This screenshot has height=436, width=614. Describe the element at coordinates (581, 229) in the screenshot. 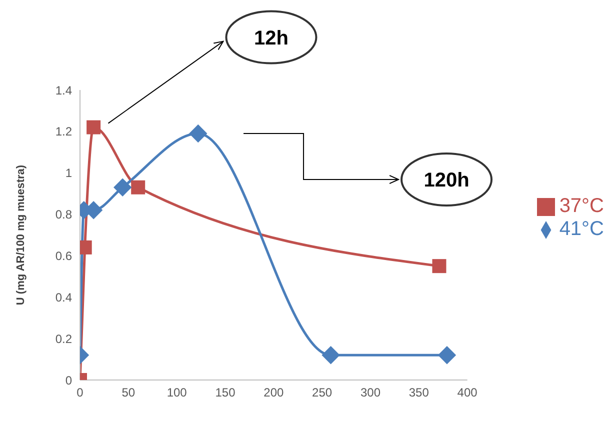

I see `legend-label: 41°C` at that location.